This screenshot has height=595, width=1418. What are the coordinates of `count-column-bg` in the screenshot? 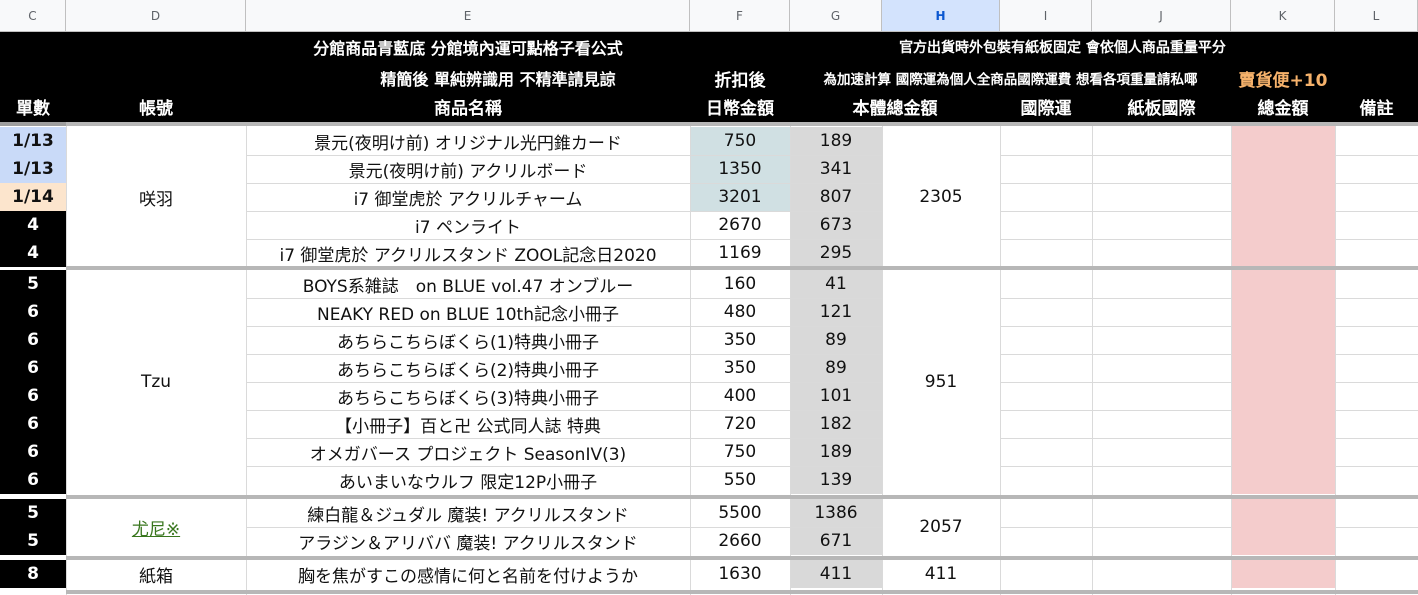 It's located at (33, 574).